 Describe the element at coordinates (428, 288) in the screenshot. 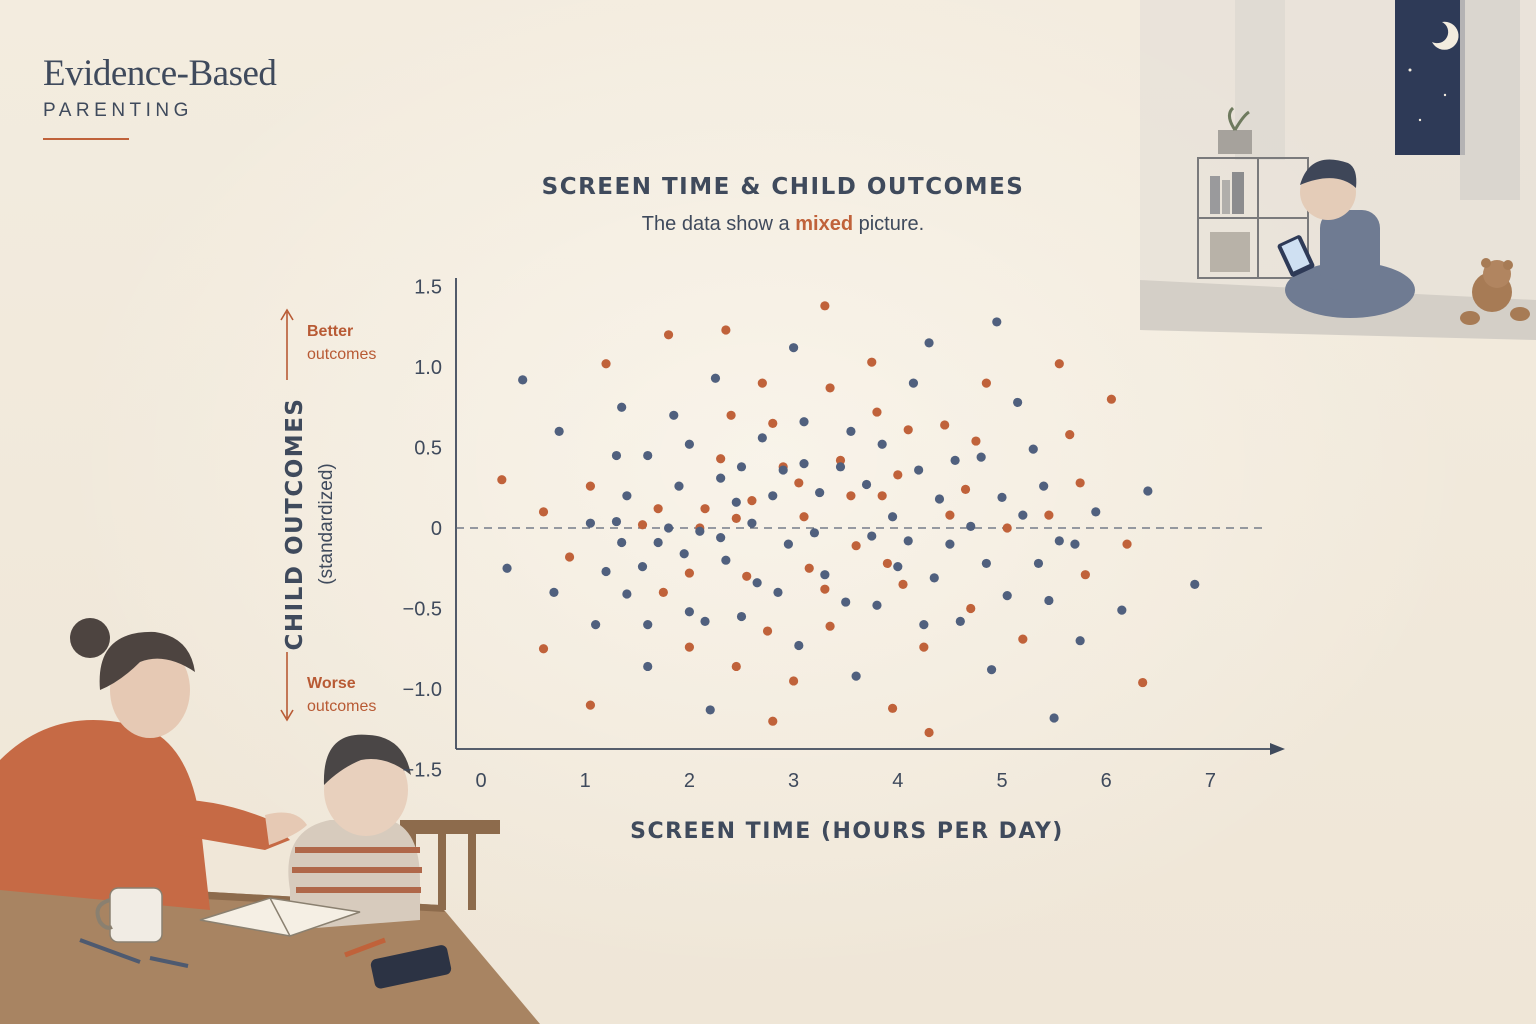

I see `y-tick-label: 1.5` at that location.